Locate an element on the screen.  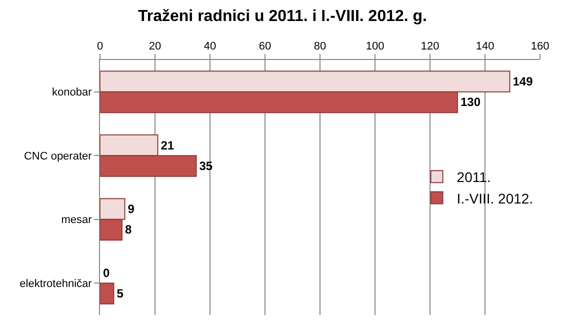
x-tick-label: 80 is located at coordinates (320, 46).